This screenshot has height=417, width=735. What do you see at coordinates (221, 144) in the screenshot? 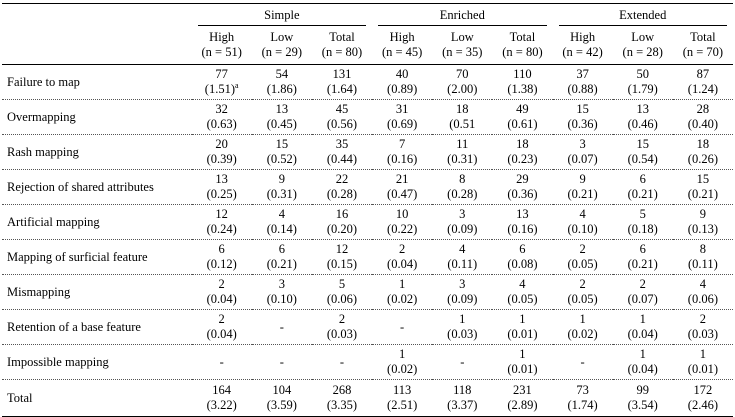
I see `cell-count: 20` at bounding box center [221, 144].